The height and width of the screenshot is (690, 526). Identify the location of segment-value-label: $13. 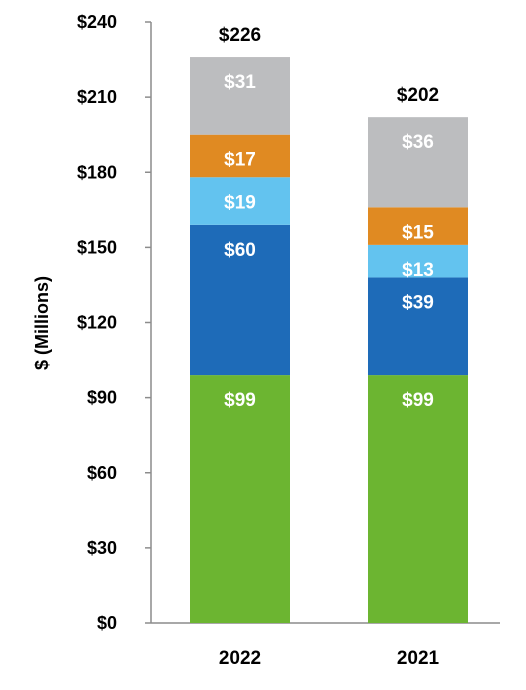
(418, 270).